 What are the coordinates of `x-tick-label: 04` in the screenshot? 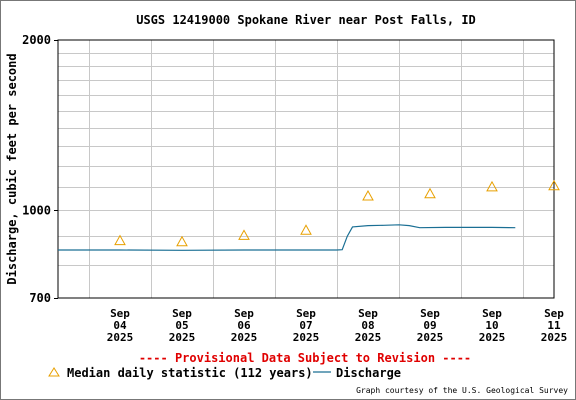 It's located at (120, 325).